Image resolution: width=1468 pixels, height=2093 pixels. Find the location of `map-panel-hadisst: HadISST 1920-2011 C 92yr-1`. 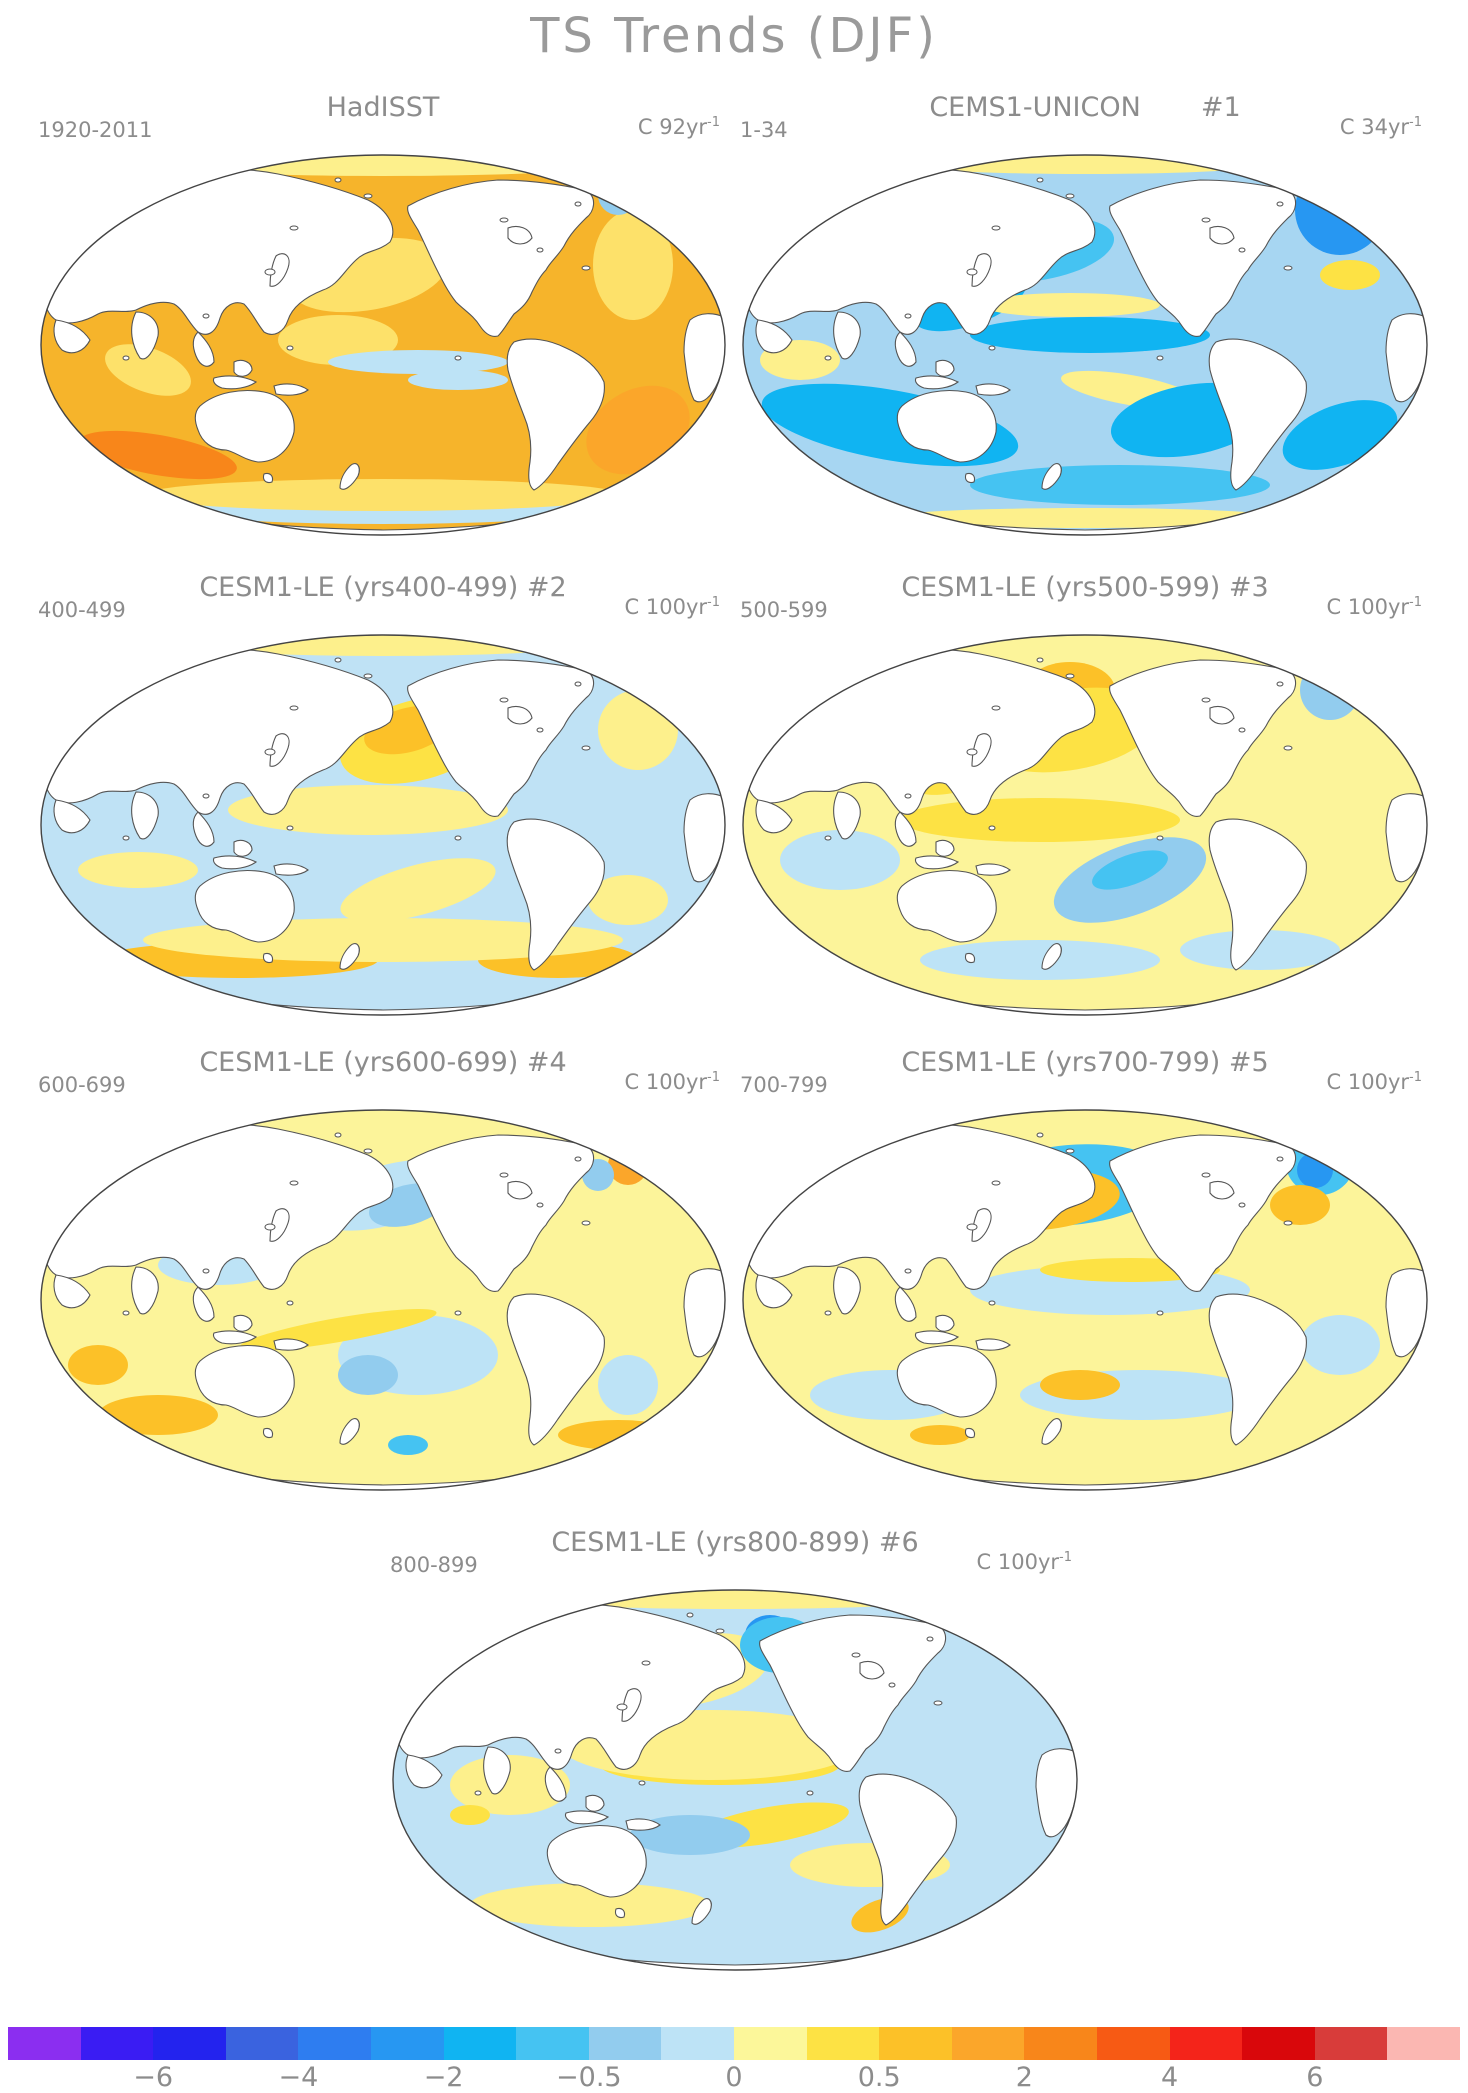

map-panel-hadisst: HadISST 1920-2011 C 92yr-1 is located at coordinates (383, 321).